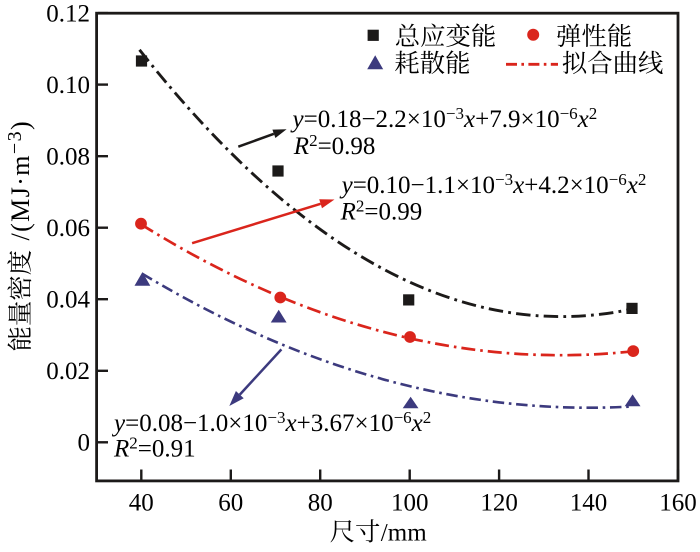  What do you see at coordinates (271, 422) in the screenshot?
I see `svg-text: y=0.08−1.0×10−3x+3.67×10−6x2` at bounding box center [271, 422].